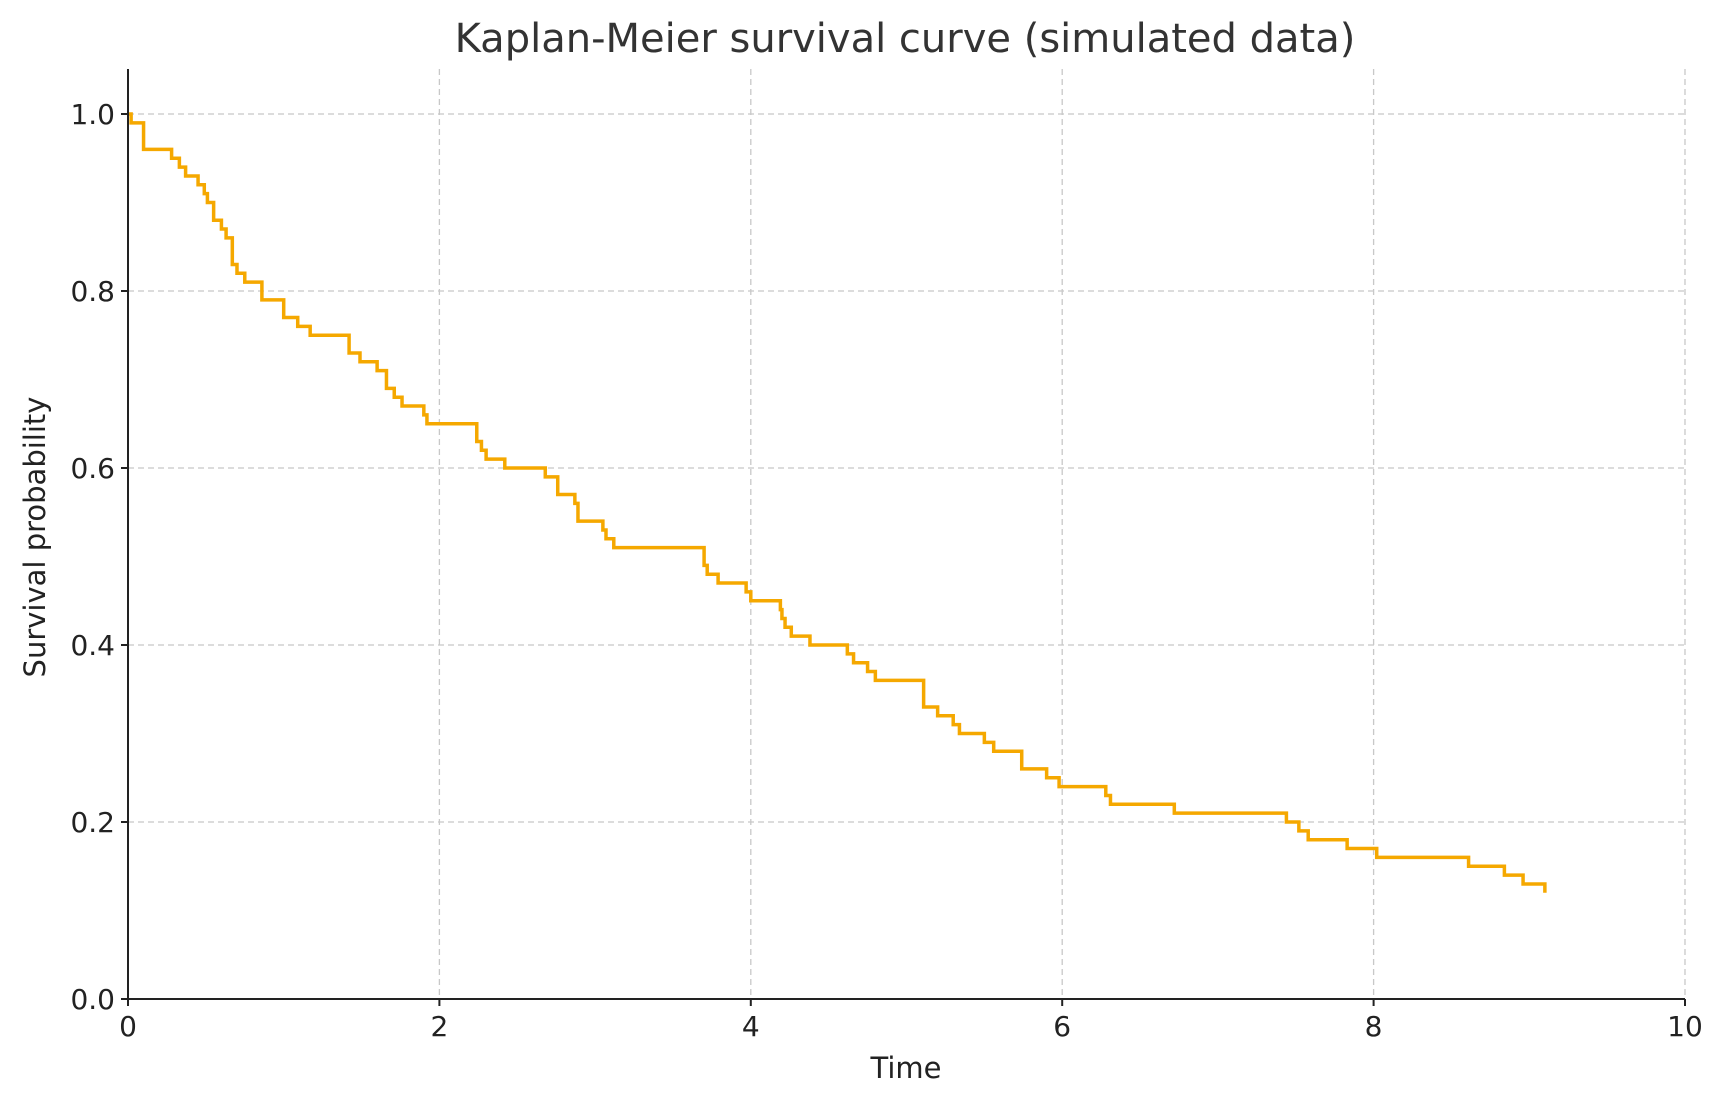  What do you see at coordinates (1374, 1026) in the screenshot?
I see `x-tick-label: 8` at bounding box center [1374, 1026].